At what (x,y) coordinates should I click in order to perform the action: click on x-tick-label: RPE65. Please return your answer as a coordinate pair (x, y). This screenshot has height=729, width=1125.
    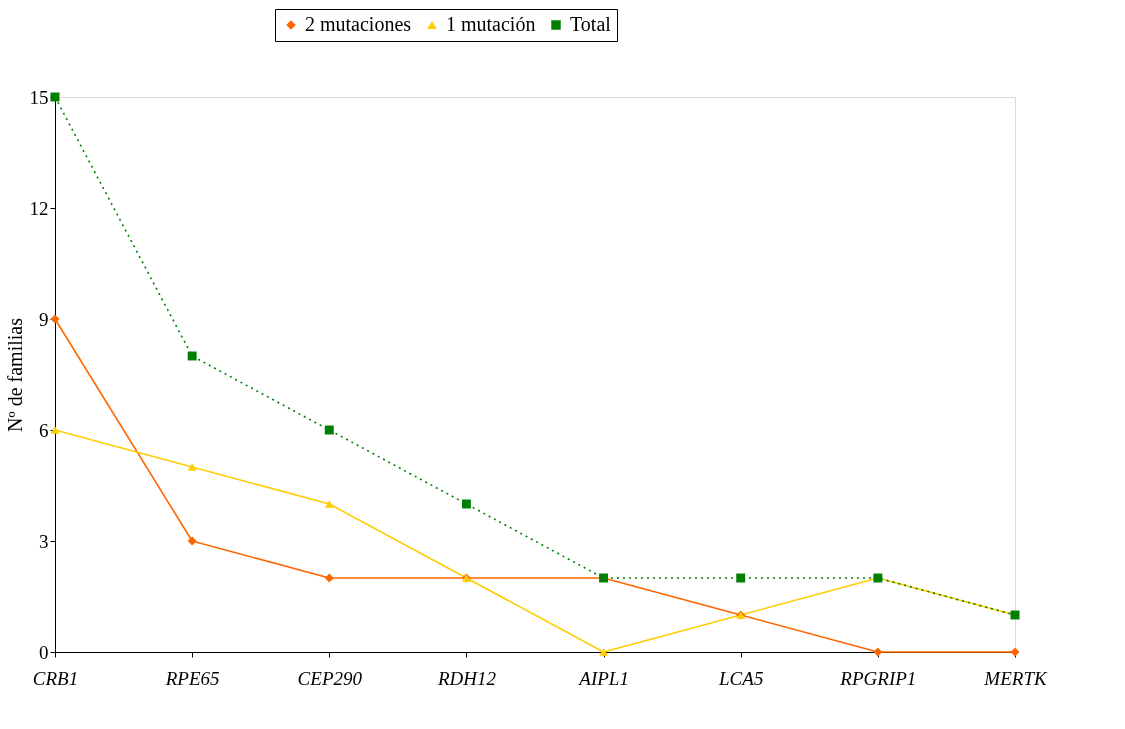
    Looking at the image, I should click on (192, 678).